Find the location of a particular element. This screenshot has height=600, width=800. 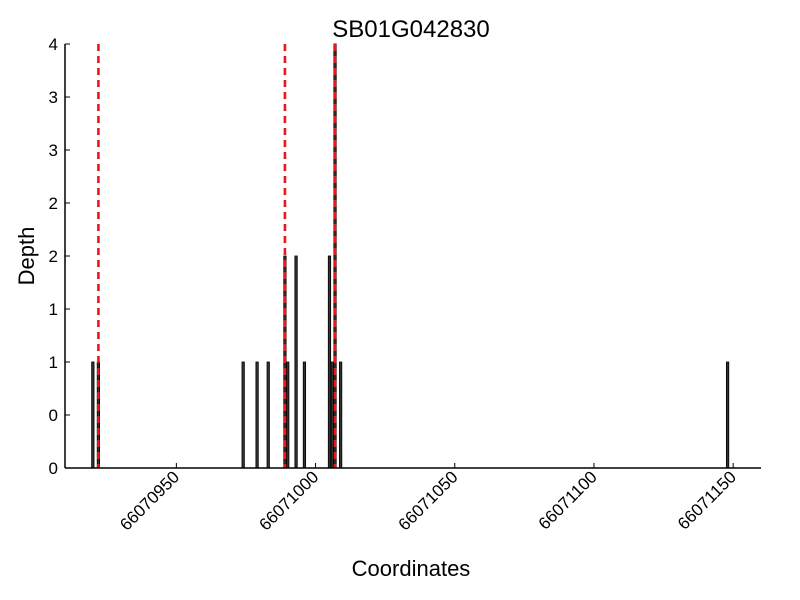

x-ticks-group: 66070950 66071000 66071050 66071100 66071150 is located at coordinates (428, 498).